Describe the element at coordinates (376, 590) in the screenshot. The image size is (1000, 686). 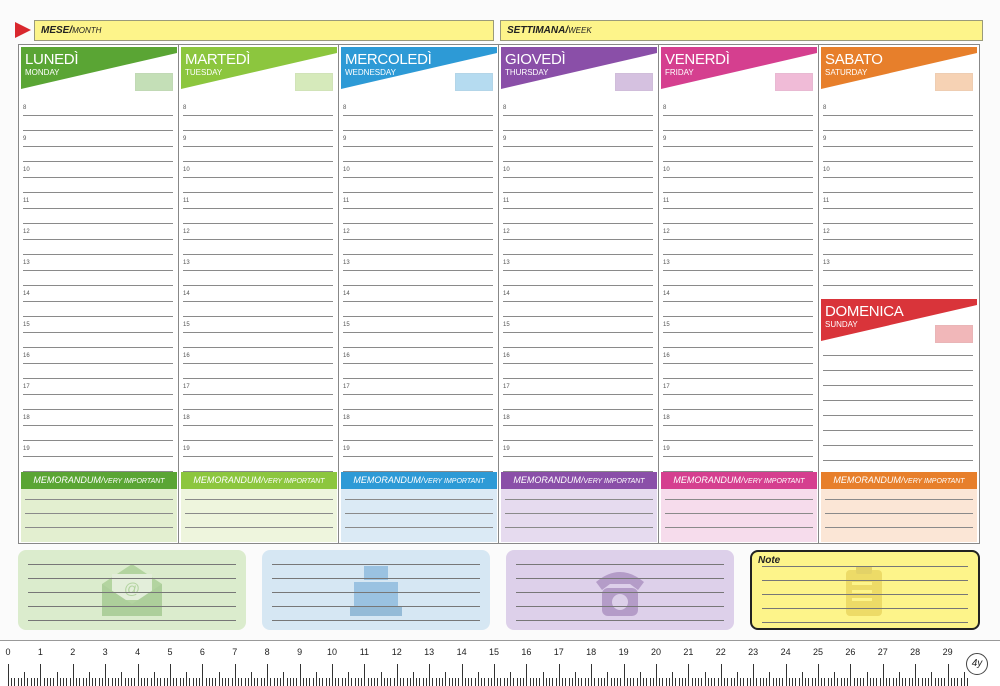
I see `payments-box` at that location.